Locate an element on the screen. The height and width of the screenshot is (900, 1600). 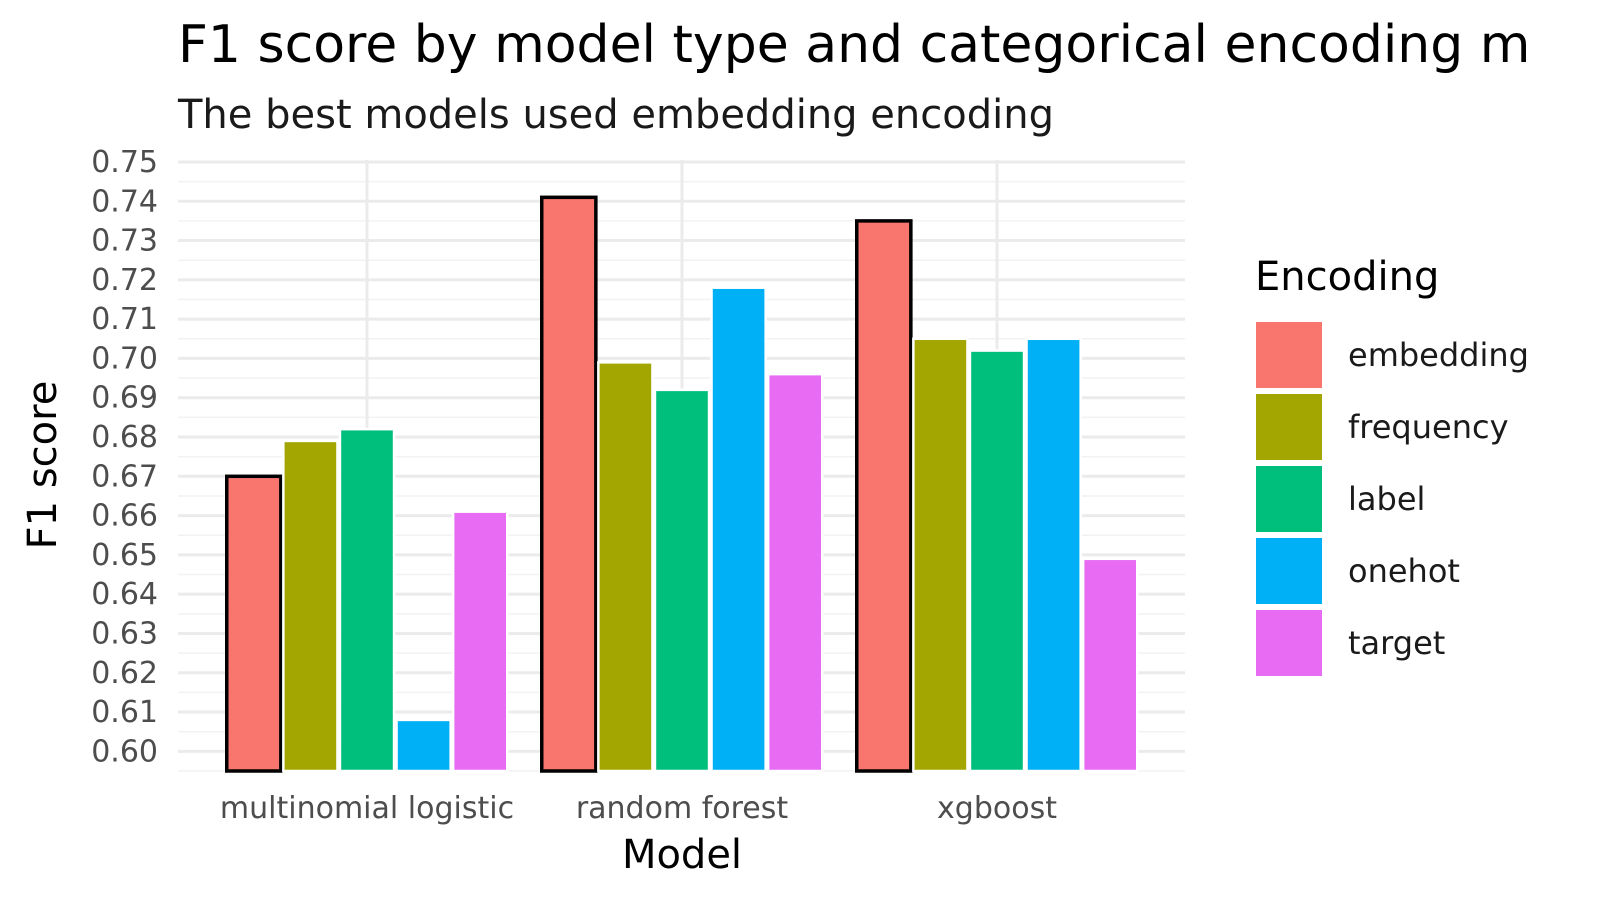
chart-subtitle: The best models used embedding encoding is located at coordinates (615, 115).